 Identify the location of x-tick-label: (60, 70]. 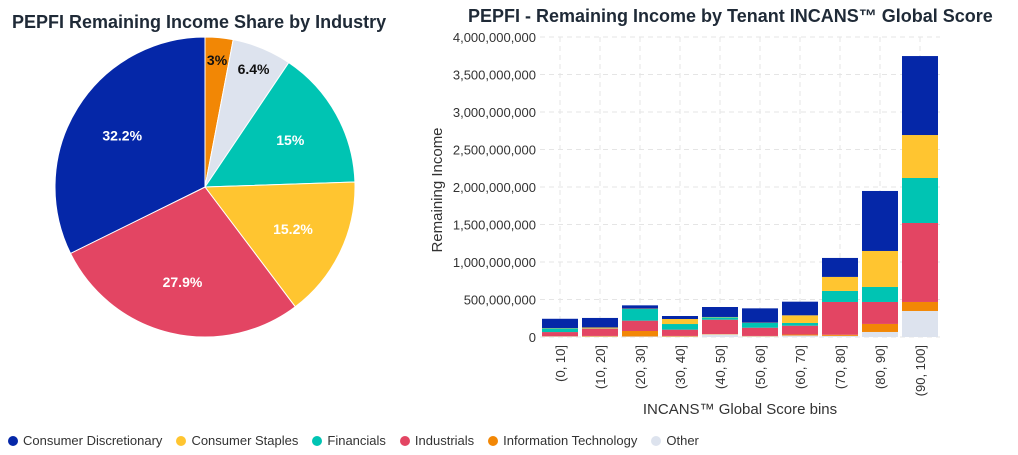
(800, 367).